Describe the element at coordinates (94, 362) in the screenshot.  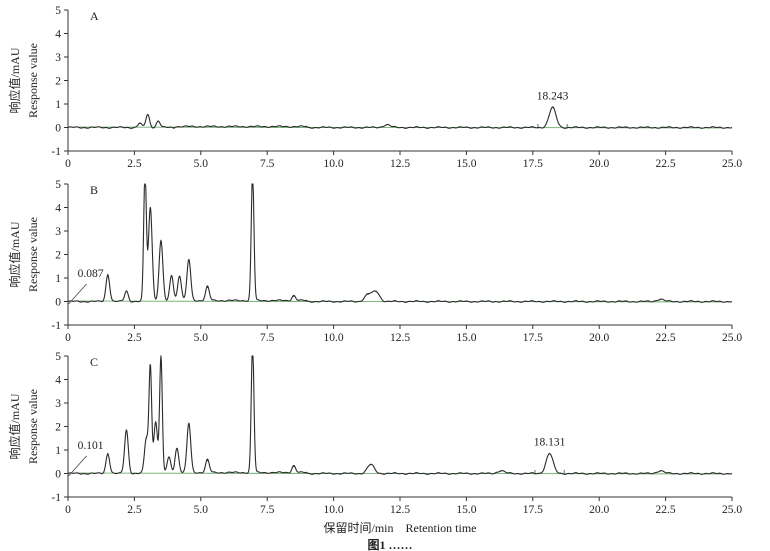
I see `panel-letter: C` at that location.